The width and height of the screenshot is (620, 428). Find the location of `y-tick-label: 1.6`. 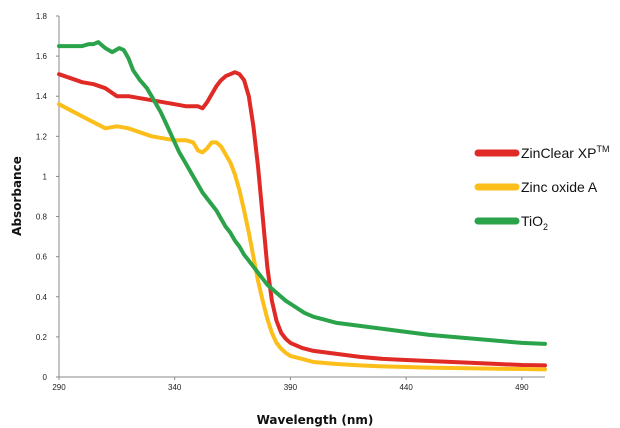

y-tick-label: 1.6 is located at coordinates (42, 56).